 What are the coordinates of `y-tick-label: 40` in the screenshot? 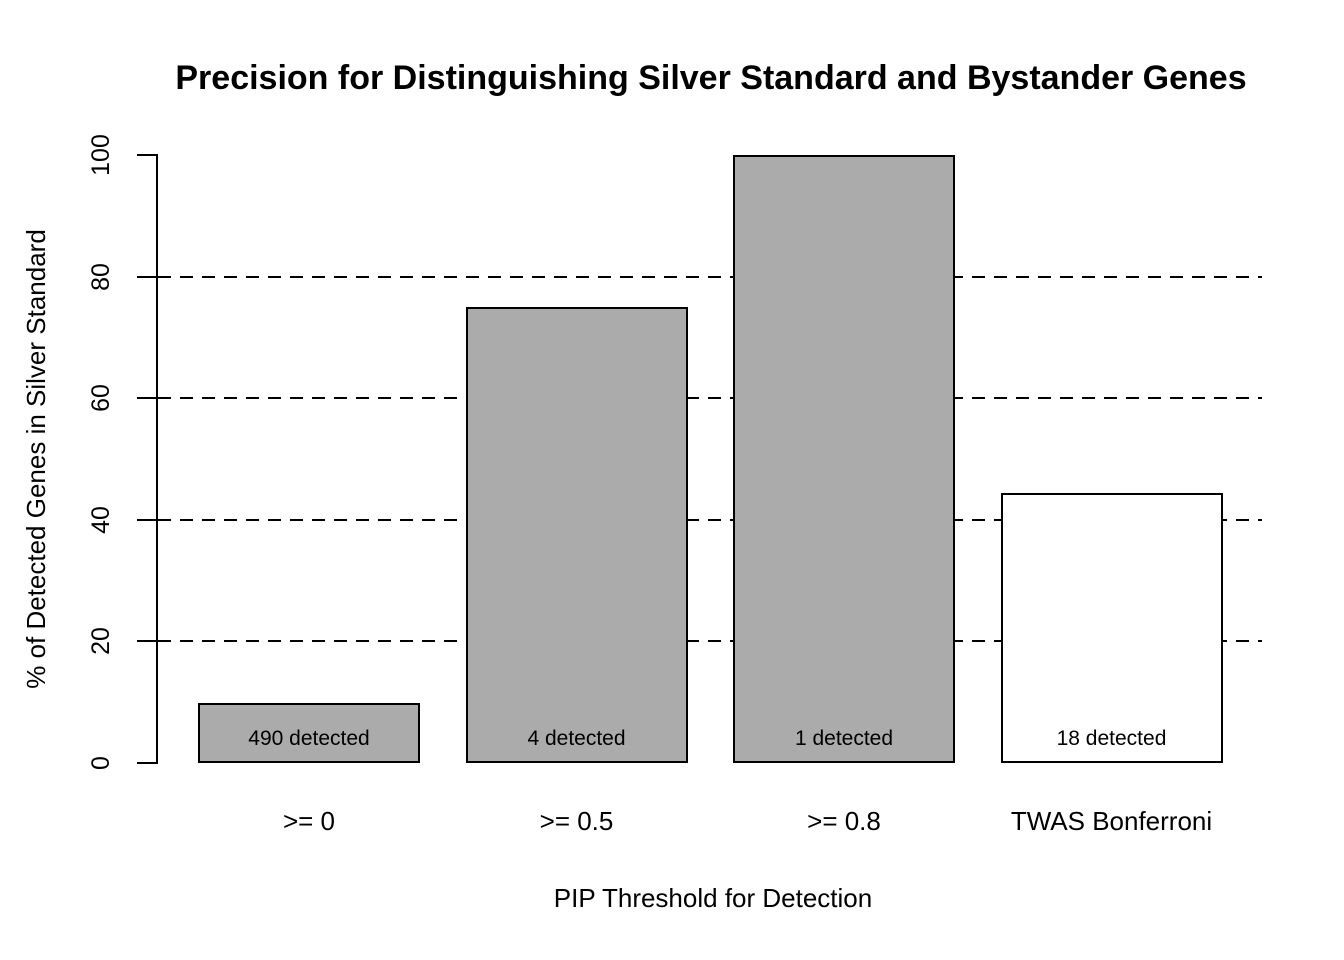 It's located at (101, 519).